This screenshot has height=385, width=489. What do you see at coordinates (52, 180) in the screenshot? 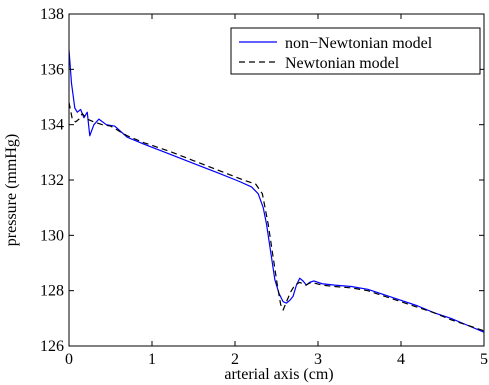
I see `y-tick-label: 132` at bounding box center [52, 180].